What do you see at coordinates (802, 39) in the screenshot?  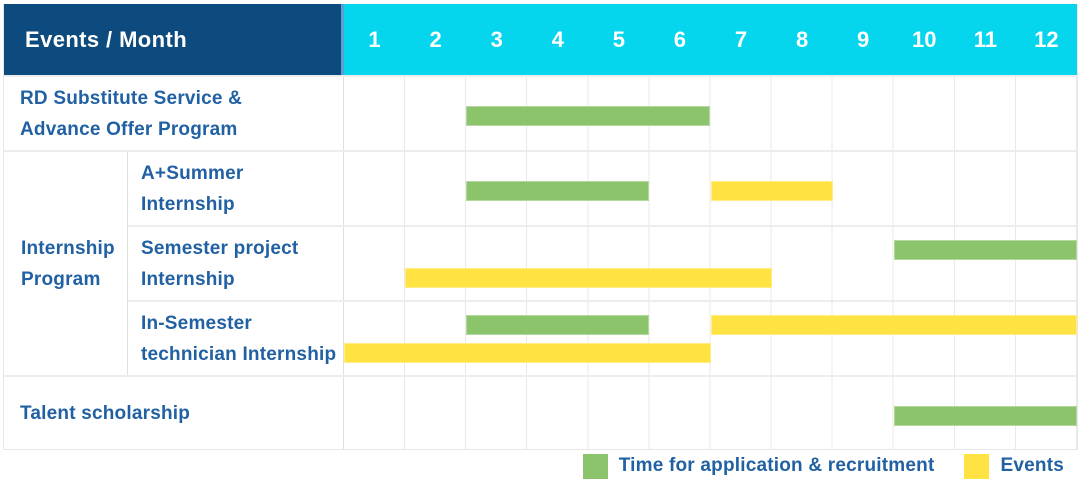 I see `month-header-8: 8` at bounding box center [802, 39].